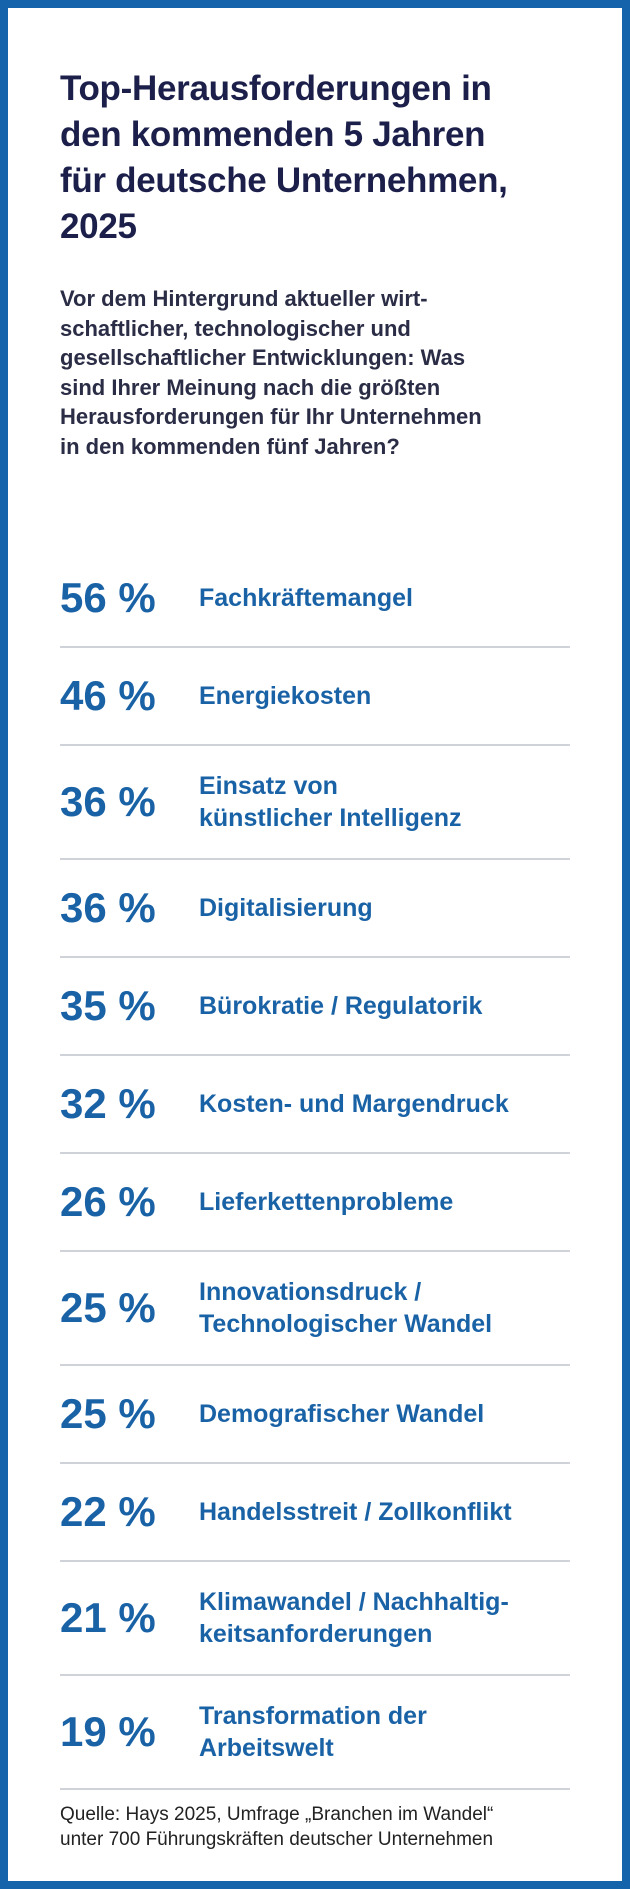  Describe the element at coordinates (108, 1731) in the screenshot. I see `stat-value: 19 %` at that location.